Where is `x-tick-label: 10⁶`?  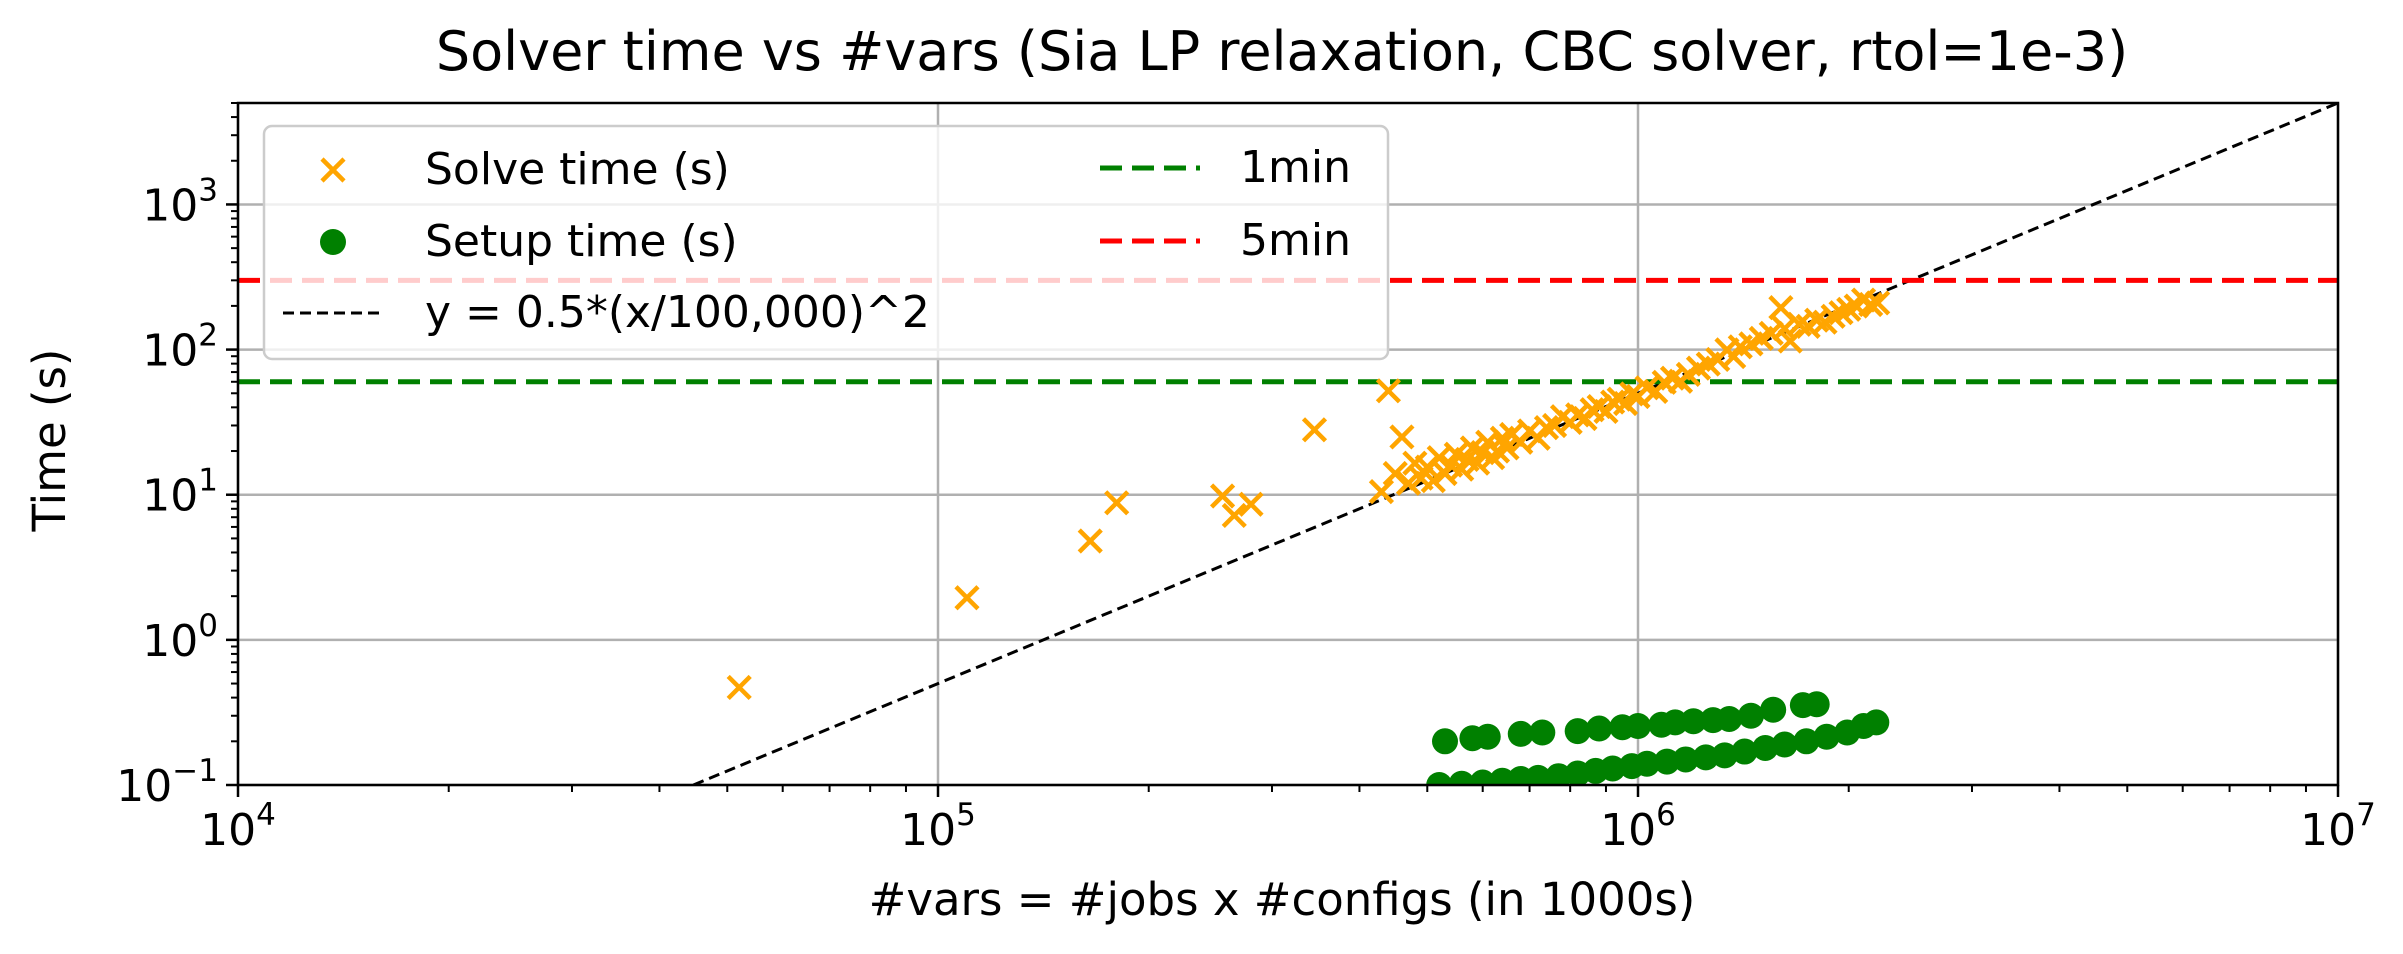
x-tick-label: 10⁶ is located at coordinates (1638, 826).